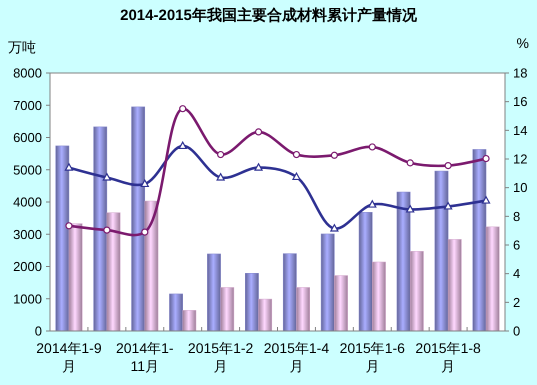  Describe the element at coordinates (520, 102) in the screenshot. I see `y2-tick-label: 16` at that location.